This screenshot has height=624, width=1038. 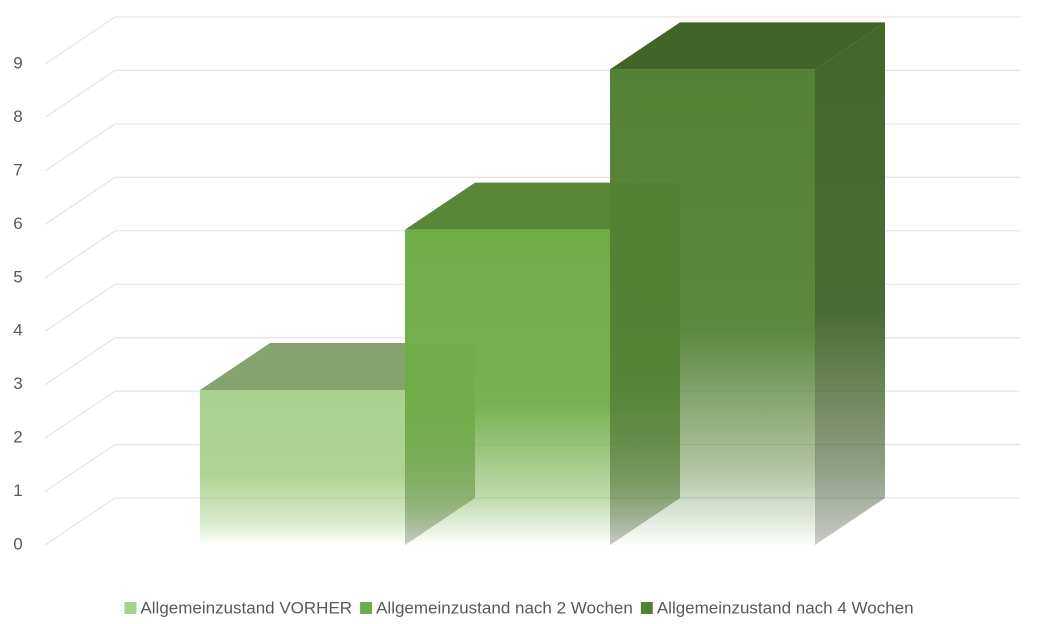 What do you see at coordinates (504, 607) in the screenshot?
I see `legend-label: Allgemeinzustand nach 2 Wochen` at bounding box center [504, 607].